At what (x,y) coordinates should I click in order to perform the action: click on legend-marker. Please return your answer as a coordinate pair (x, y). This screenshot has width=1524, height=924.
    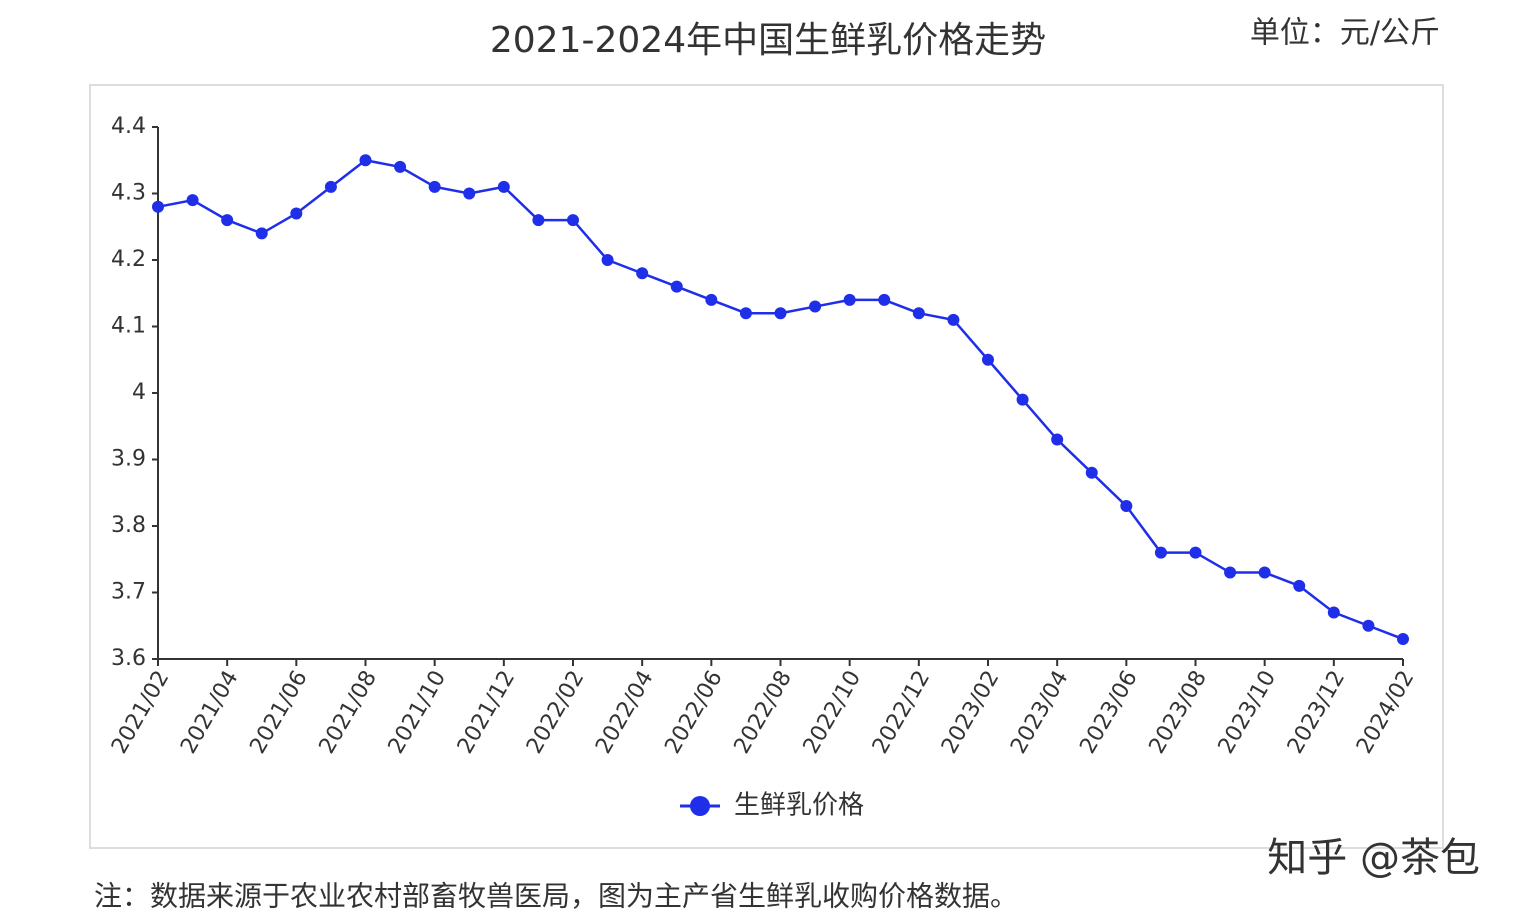
    Looking at the image, I should click on (700, 806).